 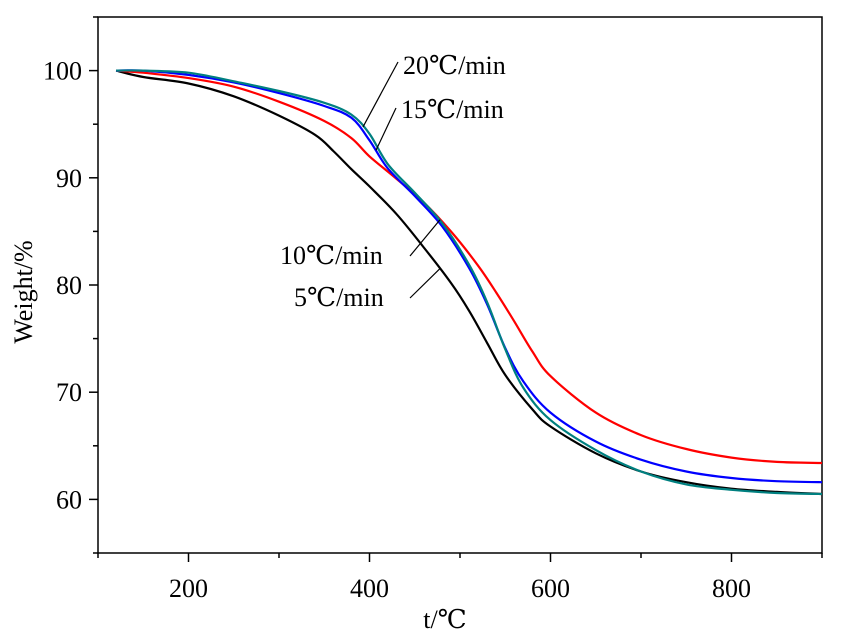 I want to click on y-axis-ticks: 60 70 80 90 100, so click(x=70, y=285).